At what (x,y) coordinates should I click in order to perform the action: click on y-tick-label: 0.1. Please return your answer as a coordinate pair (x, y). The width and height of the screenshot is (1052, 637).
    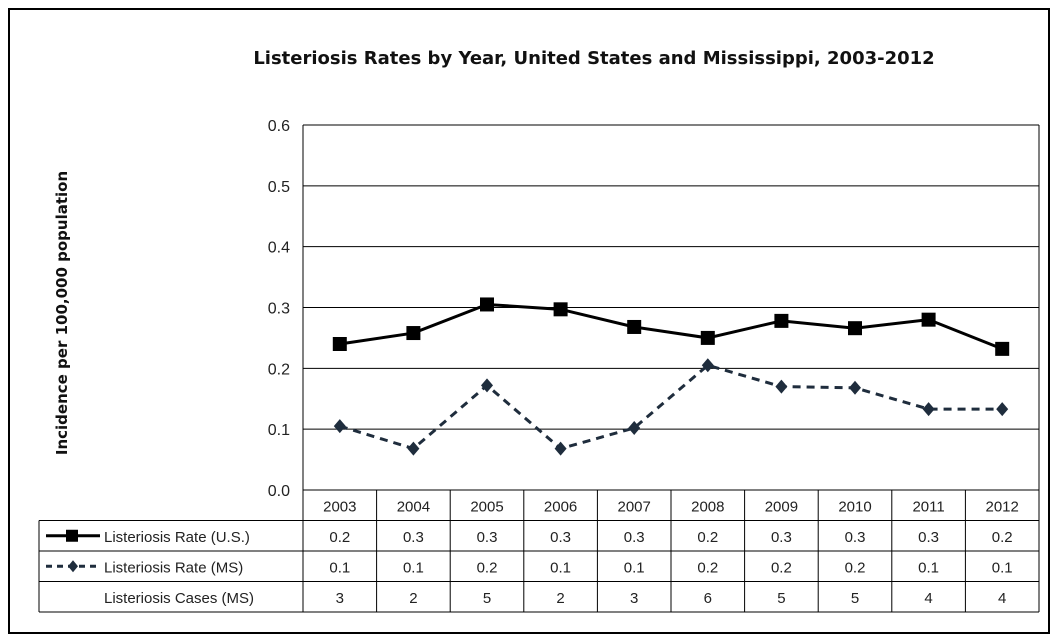
    Looking at the image, I should click on (279, 430).